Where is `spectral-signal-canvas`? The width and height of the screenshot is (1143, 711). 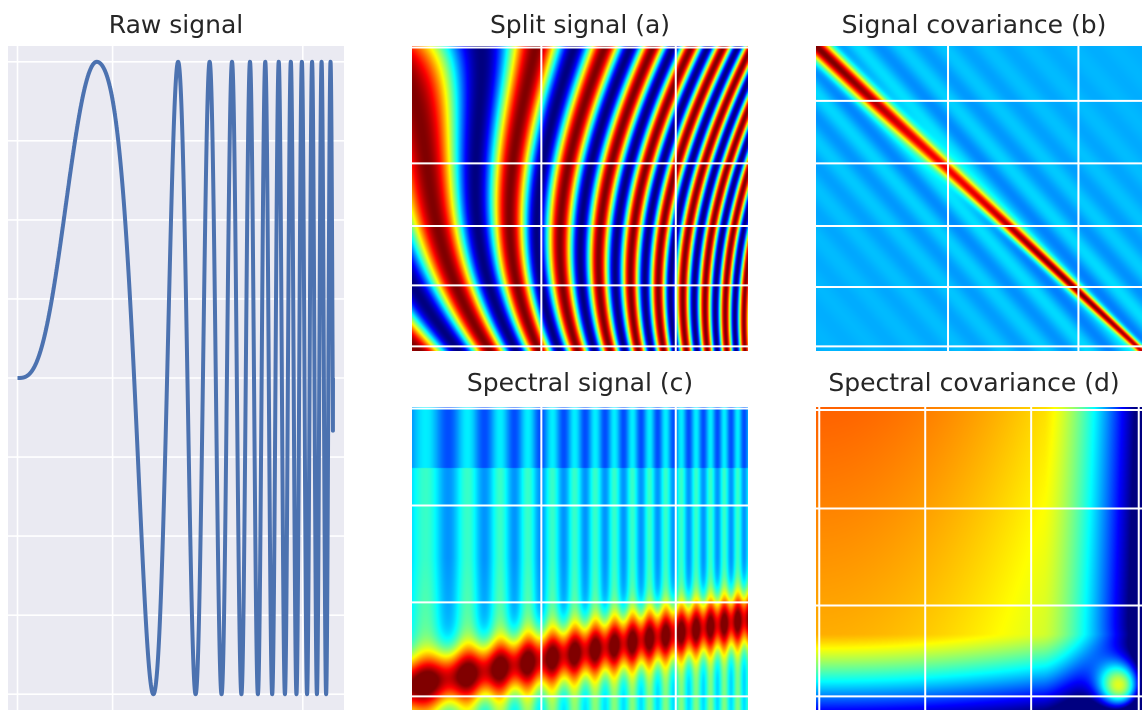
spectral-signal-canvas is located at coordinates (580, 558).